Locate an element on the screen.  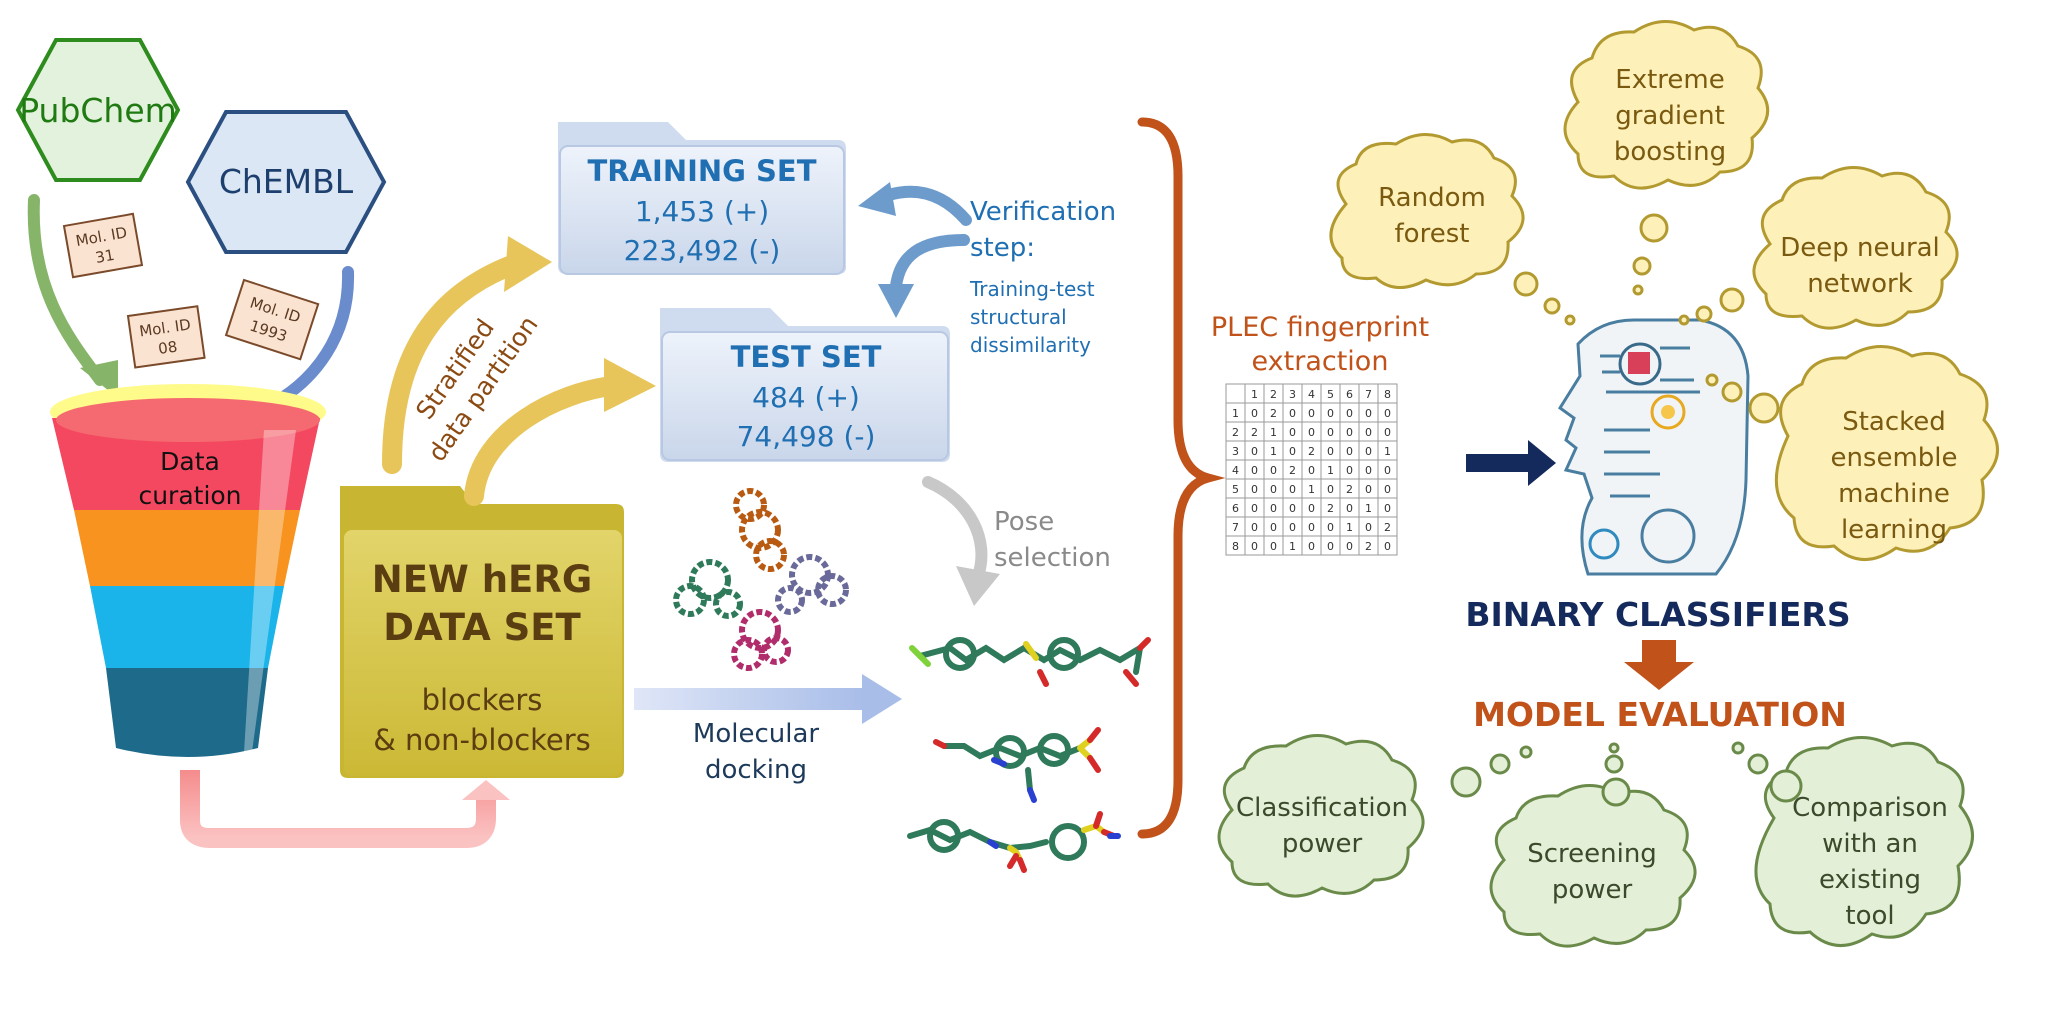
herg-protein-structure is located at coordinates (761, 579).